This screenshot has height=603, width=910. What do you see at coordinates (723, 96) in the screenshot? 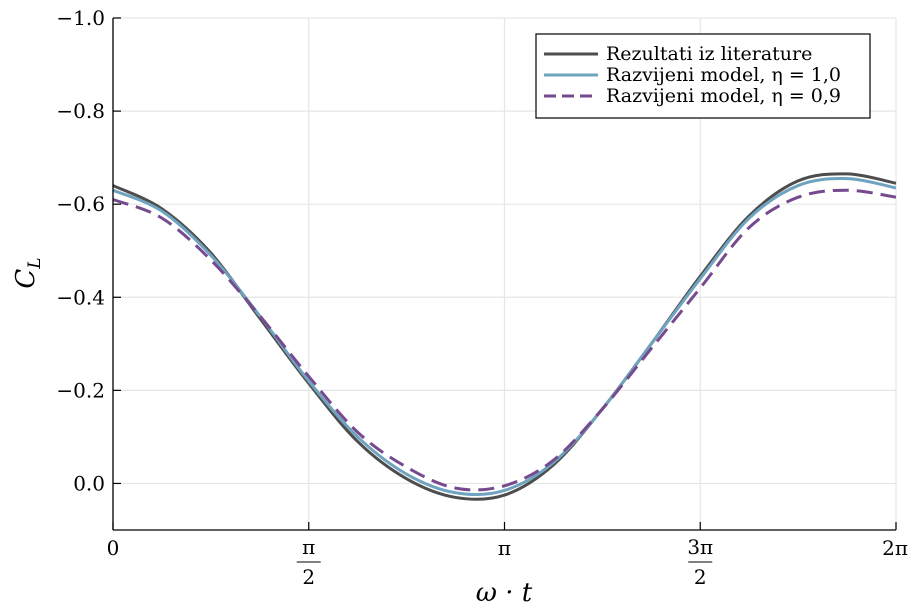
I see `legend-label-3: Razvijeni model, η = 0,9` at bounding box center [723, 96].